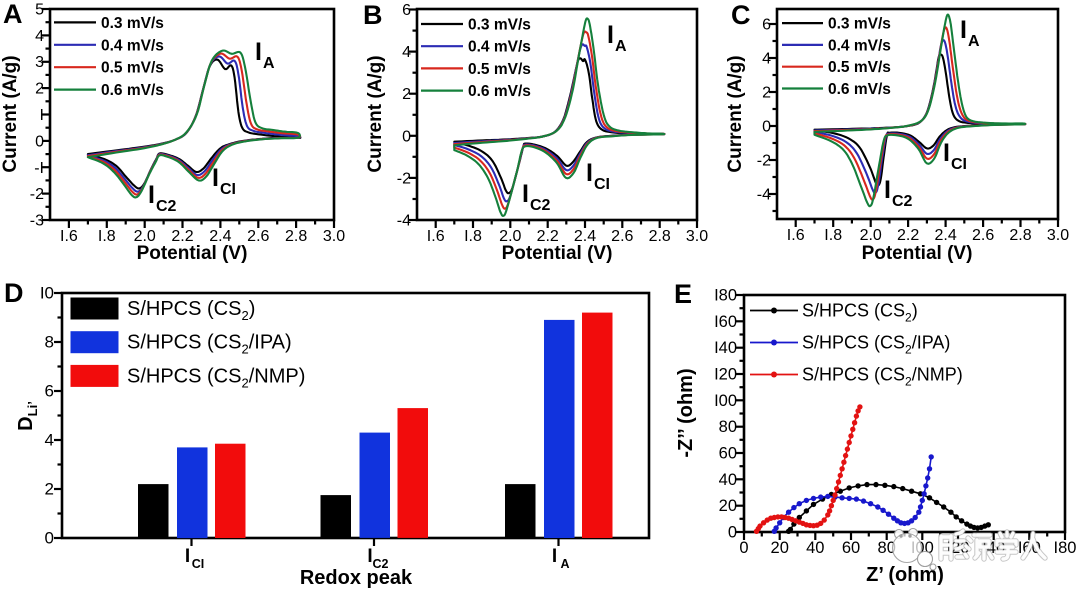 Image resolution: width=1080 pixels, height=601 pixels. I want to click on svg-text: I20, so click(725, 375).